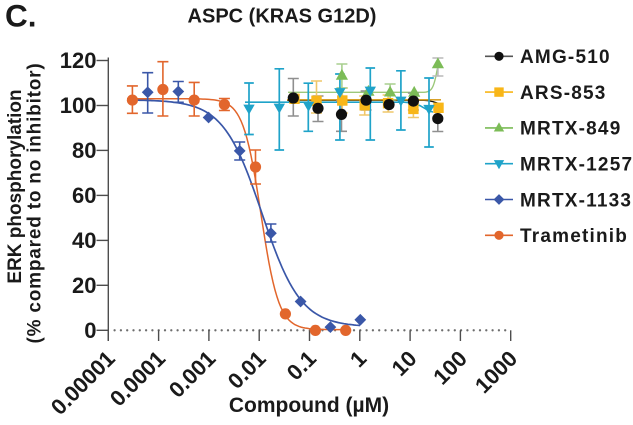 Image resolution: width=633 pixels, height=425 pixels. I want to click on svg-text: MRTX-1133, so click(576, 200).